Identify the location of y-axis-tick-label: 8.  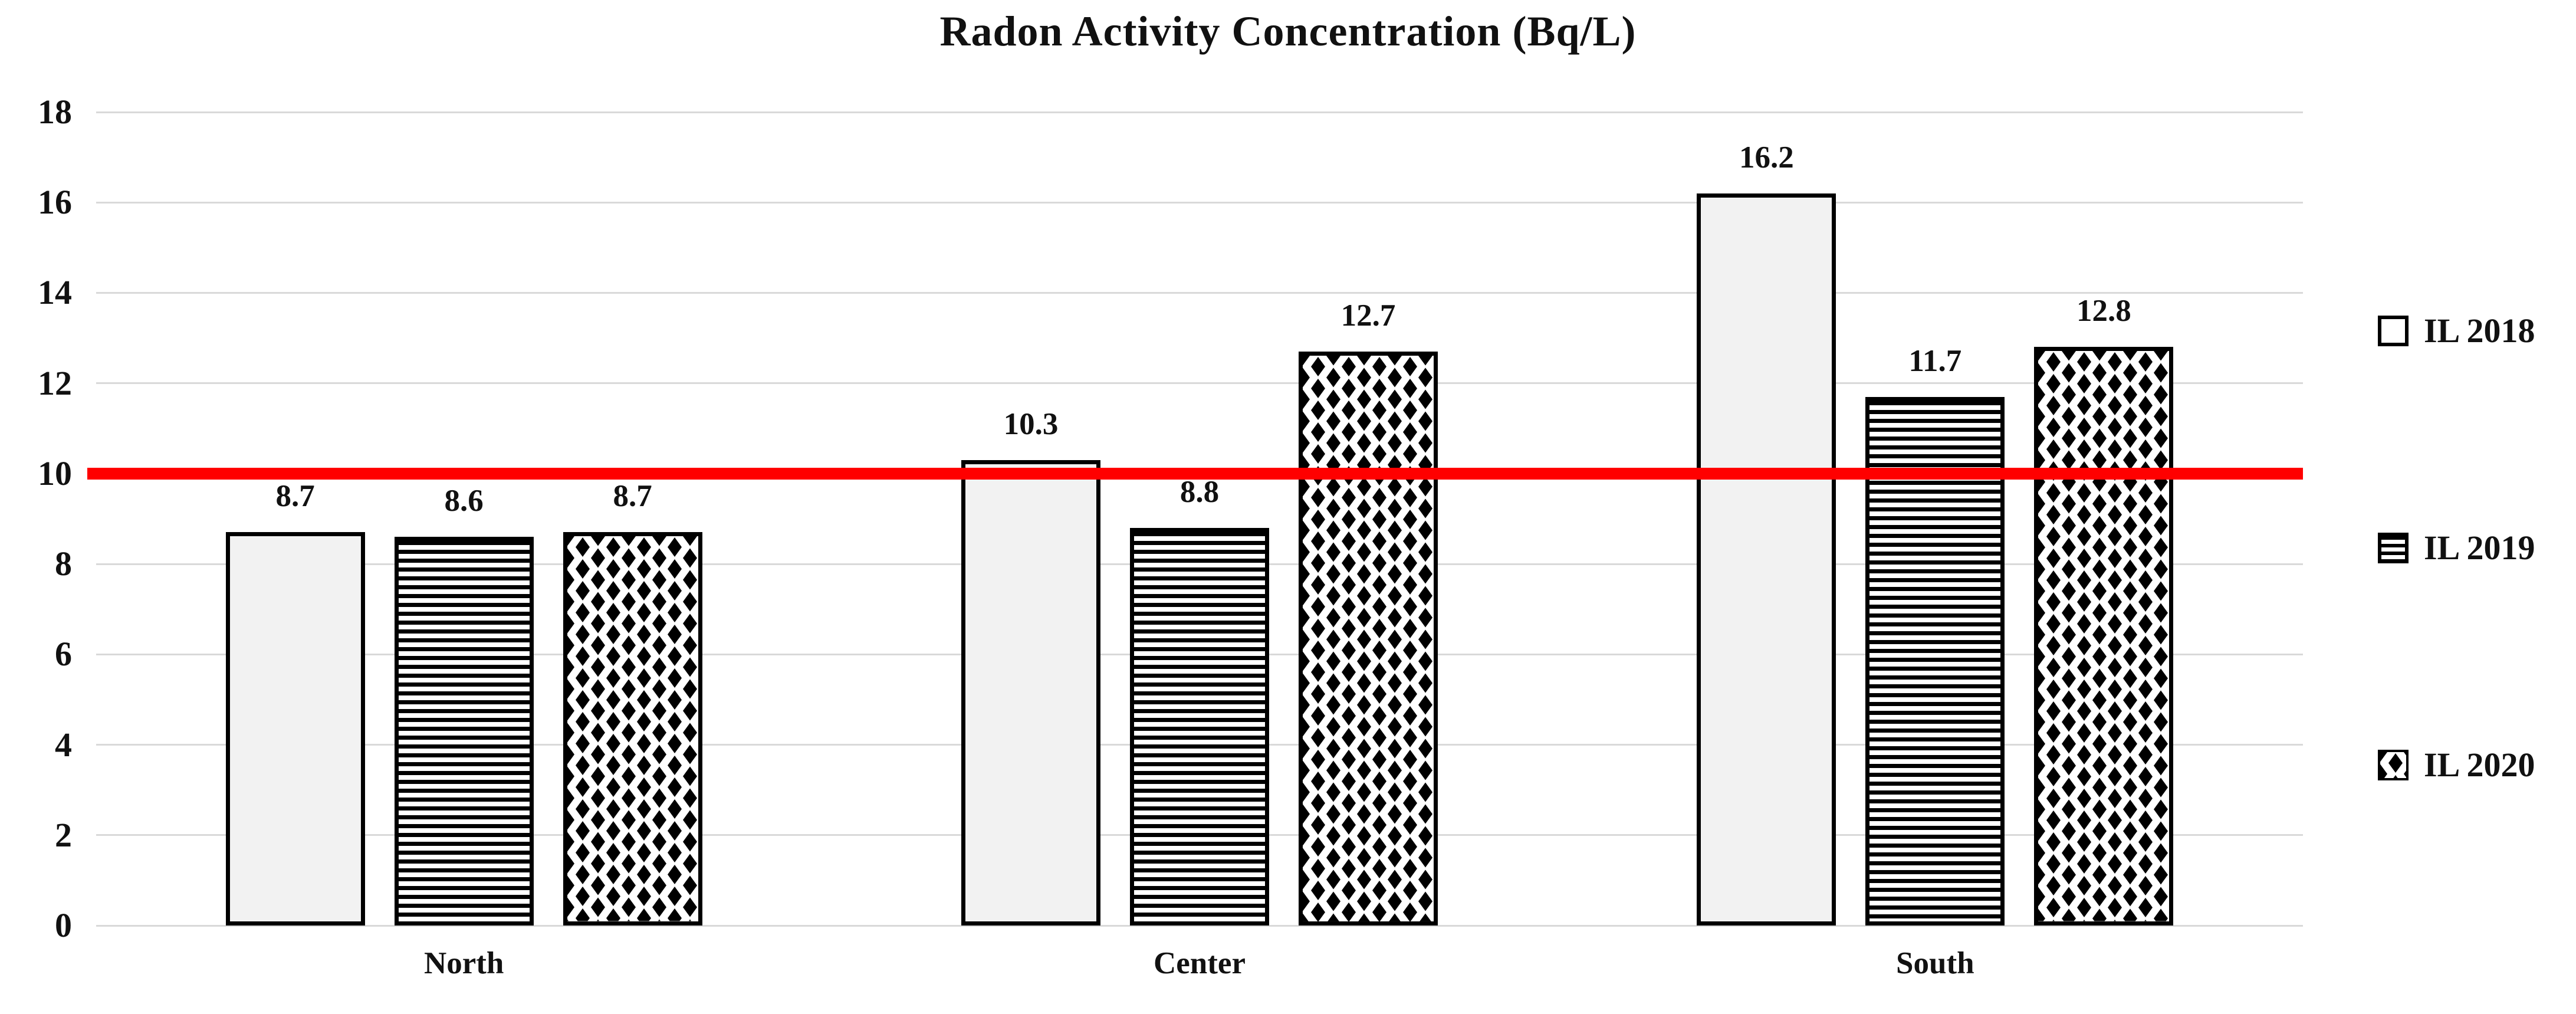
(64, 564).